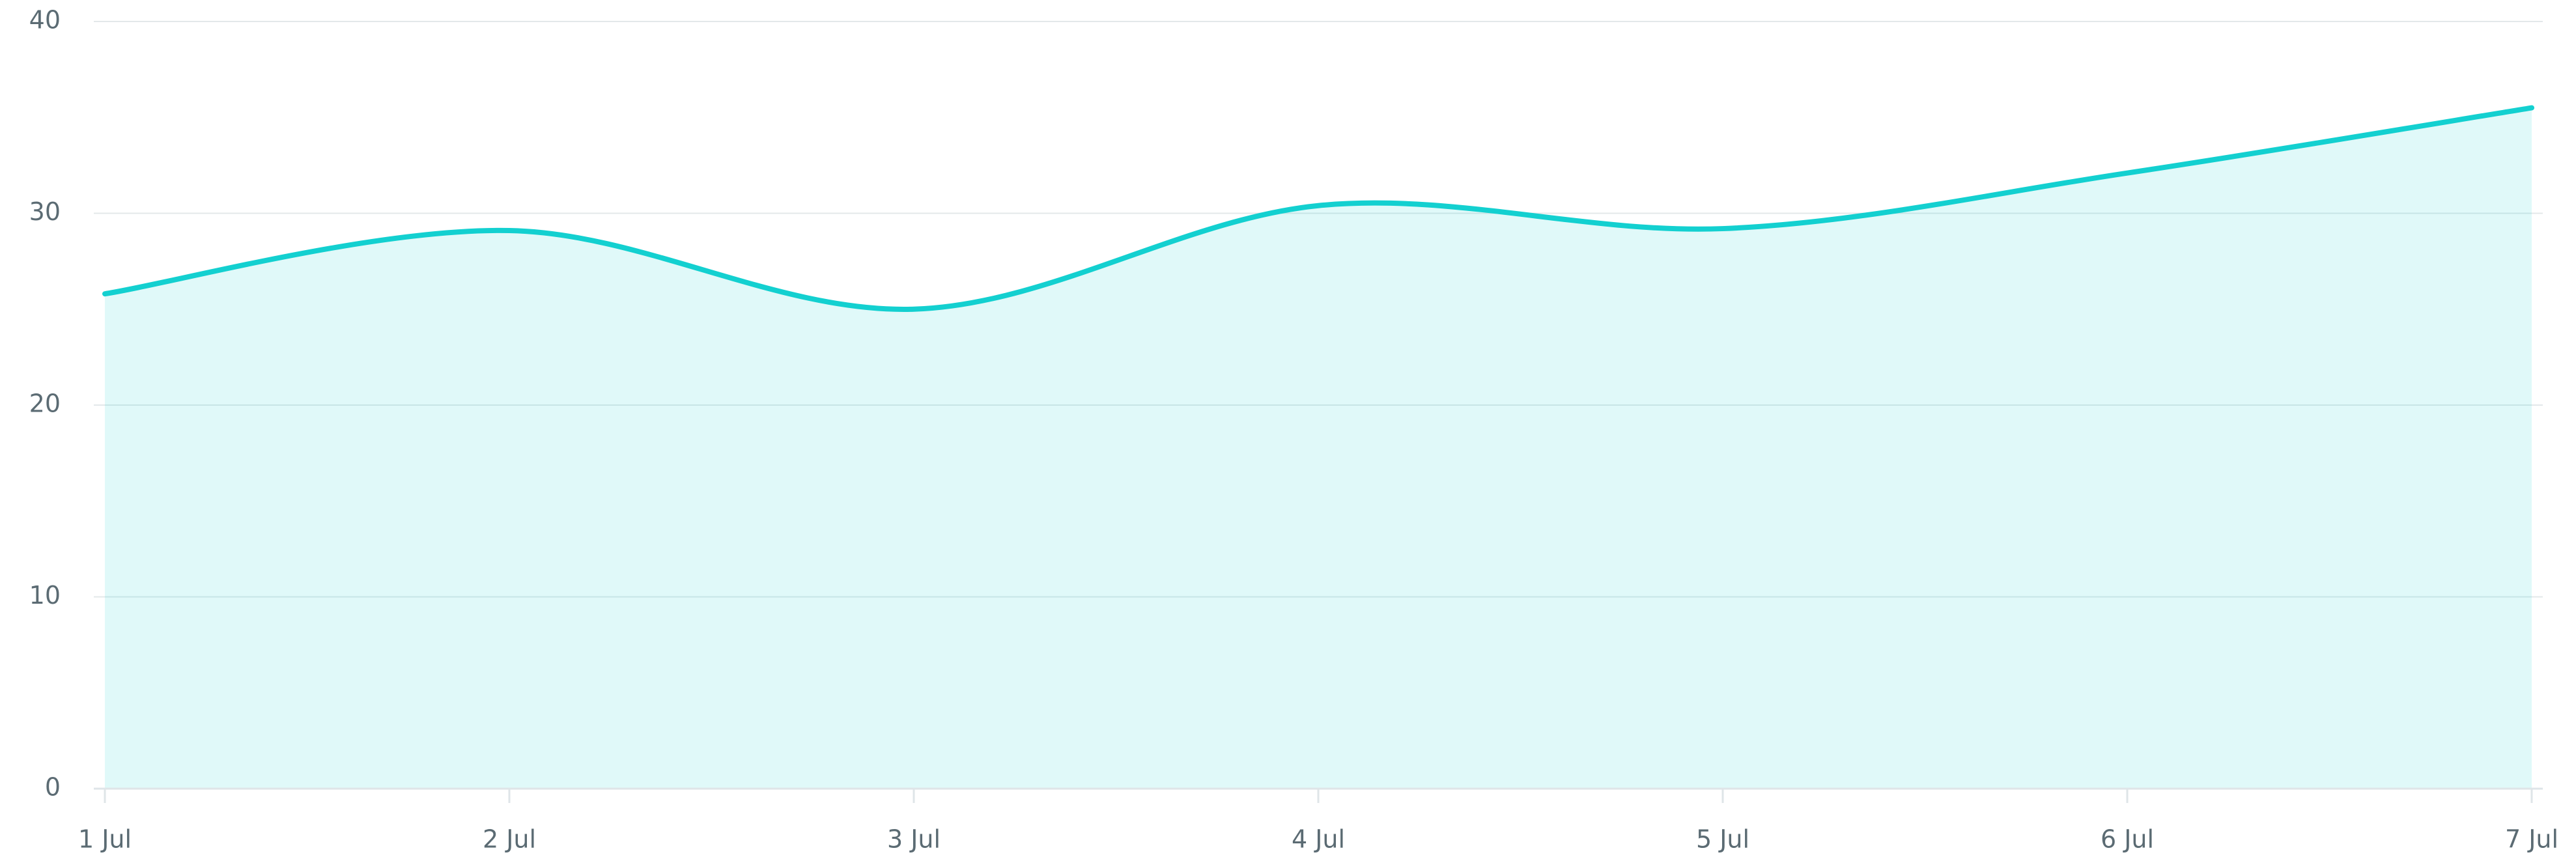  I want to click on y-tick-label: 0, so click(53, 787).